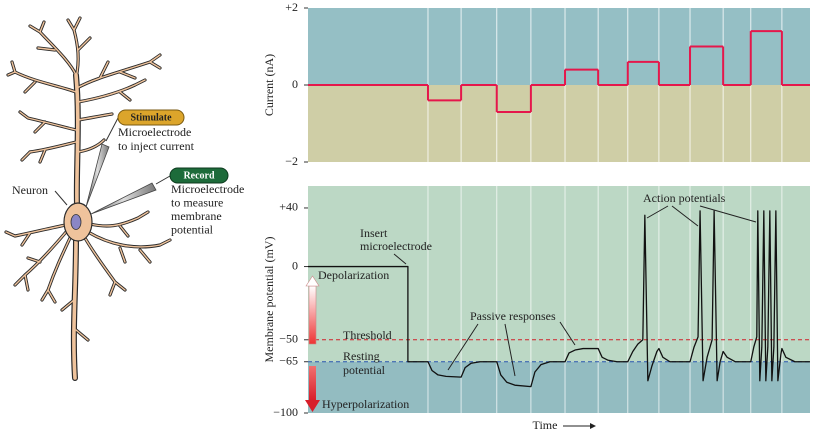  What do you see at coordinates (288, 360) in the screenshot?
I see `y-tick-label: −65` at bounding box center [288, 360].